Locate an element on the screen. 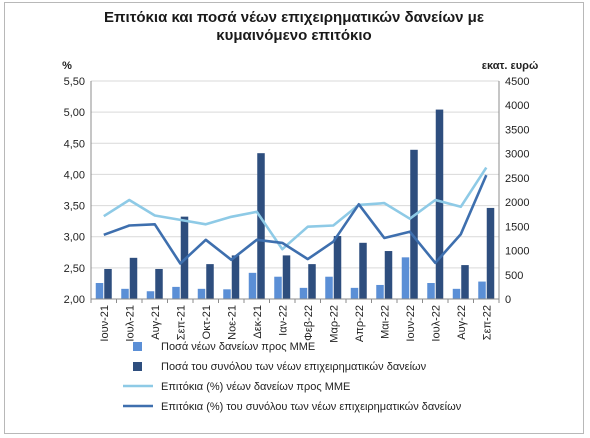 This screenshot has height=438, width=590. left-tick-label: 4,50 is located at coordinates (74, 144).